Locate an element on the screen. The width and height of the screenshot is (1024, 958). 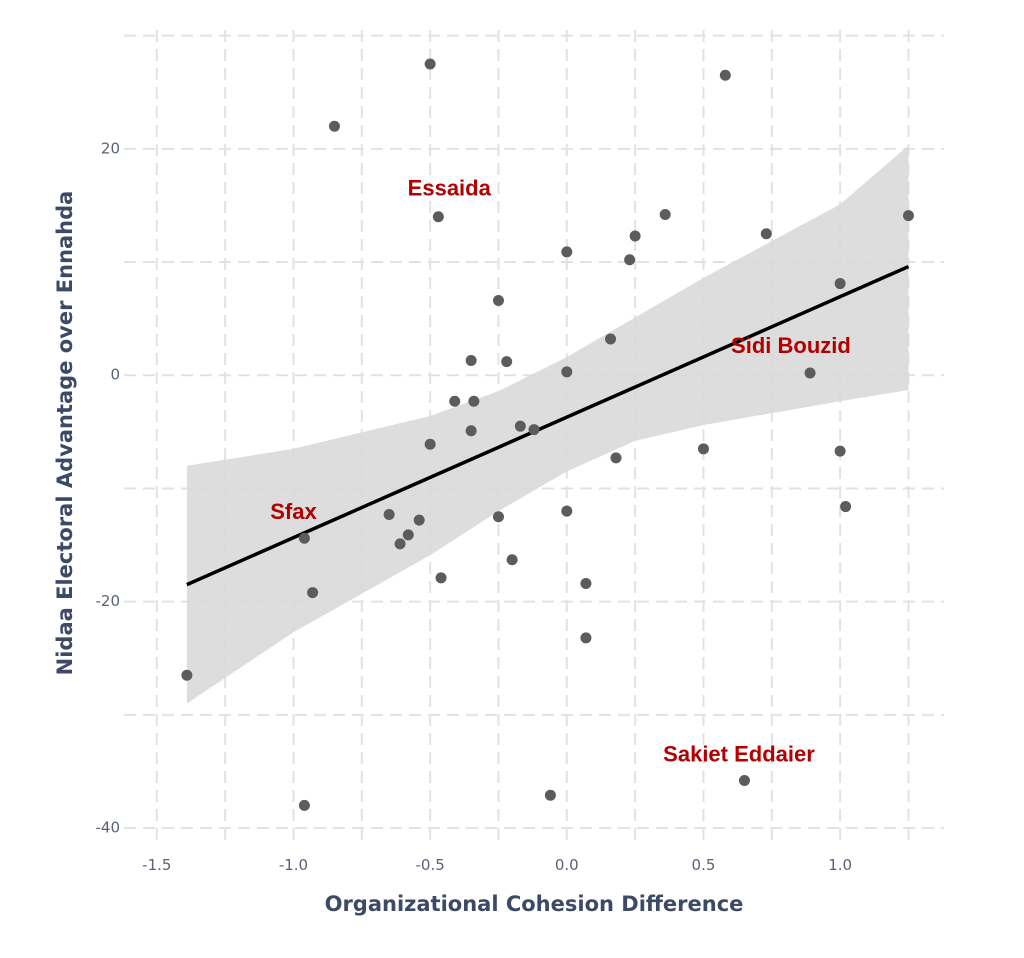
x-tick-label: -0.5 is located at coordinates (429, 865).